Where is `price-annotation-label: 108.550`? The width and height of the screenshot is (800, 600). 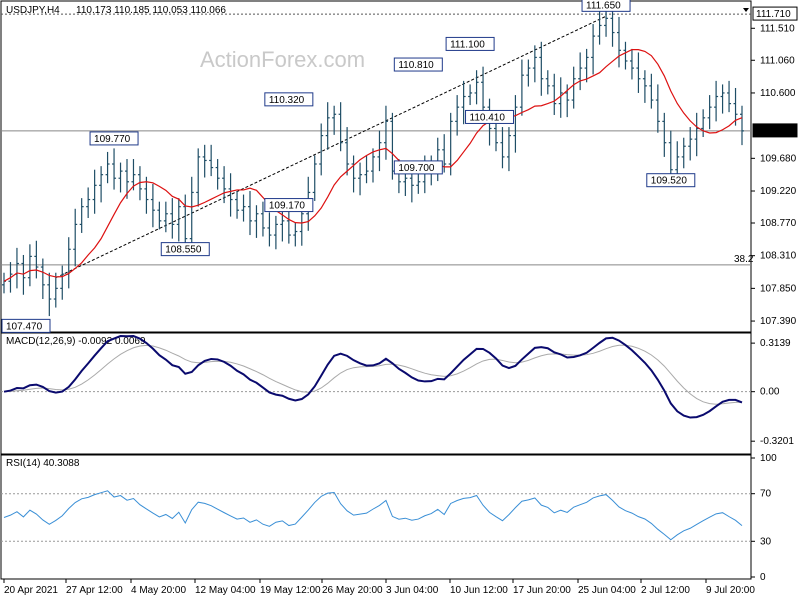
price-annotation-label: 108.550 is located at coordinates (183, 250).